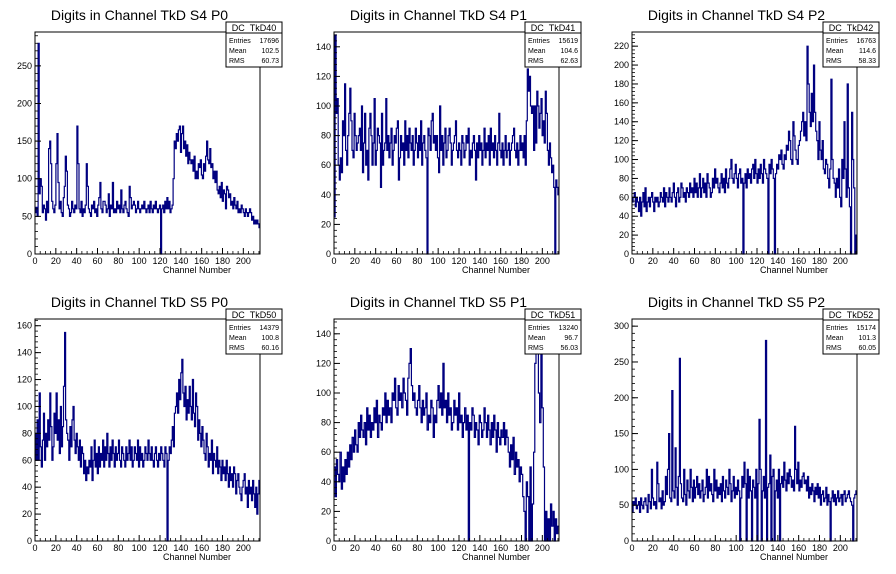 The width and height of the screenshot is (896, 574). I want to click on panel-title: Digits in Channel TkD S5 P0, so click(139, 302).